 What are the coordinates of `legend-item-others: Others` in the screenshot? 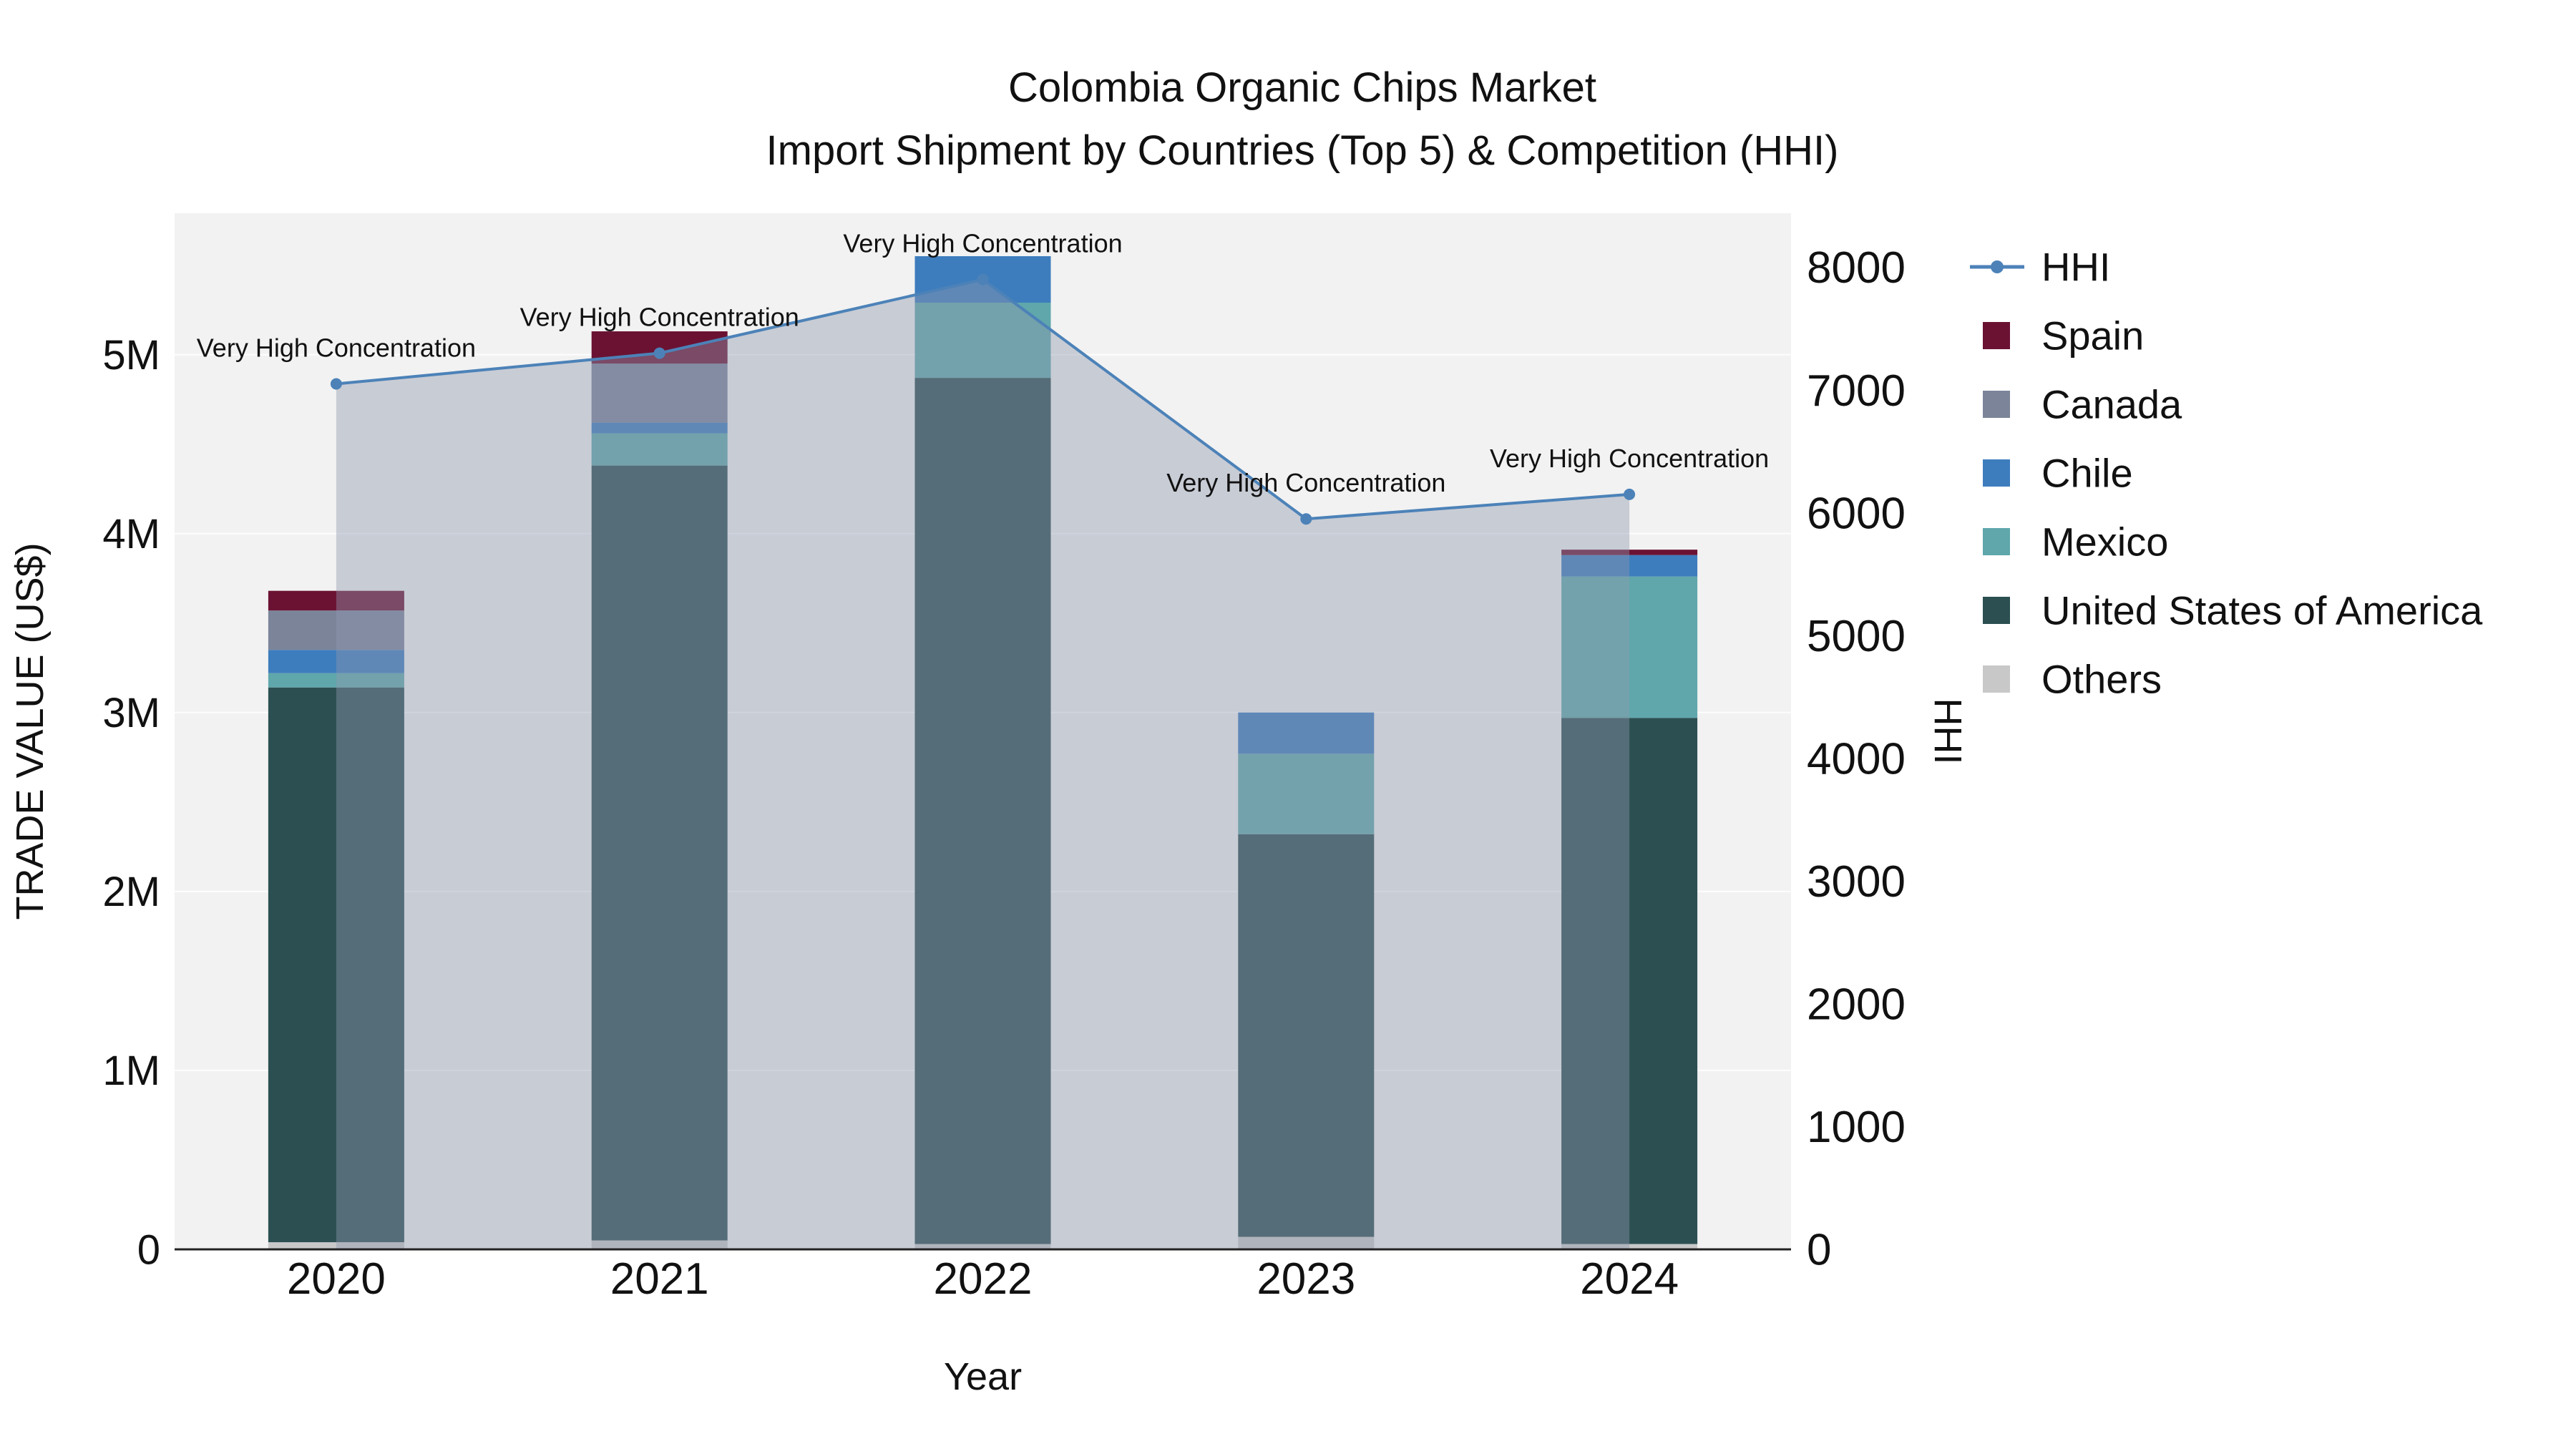 It's located at (2072, 679).